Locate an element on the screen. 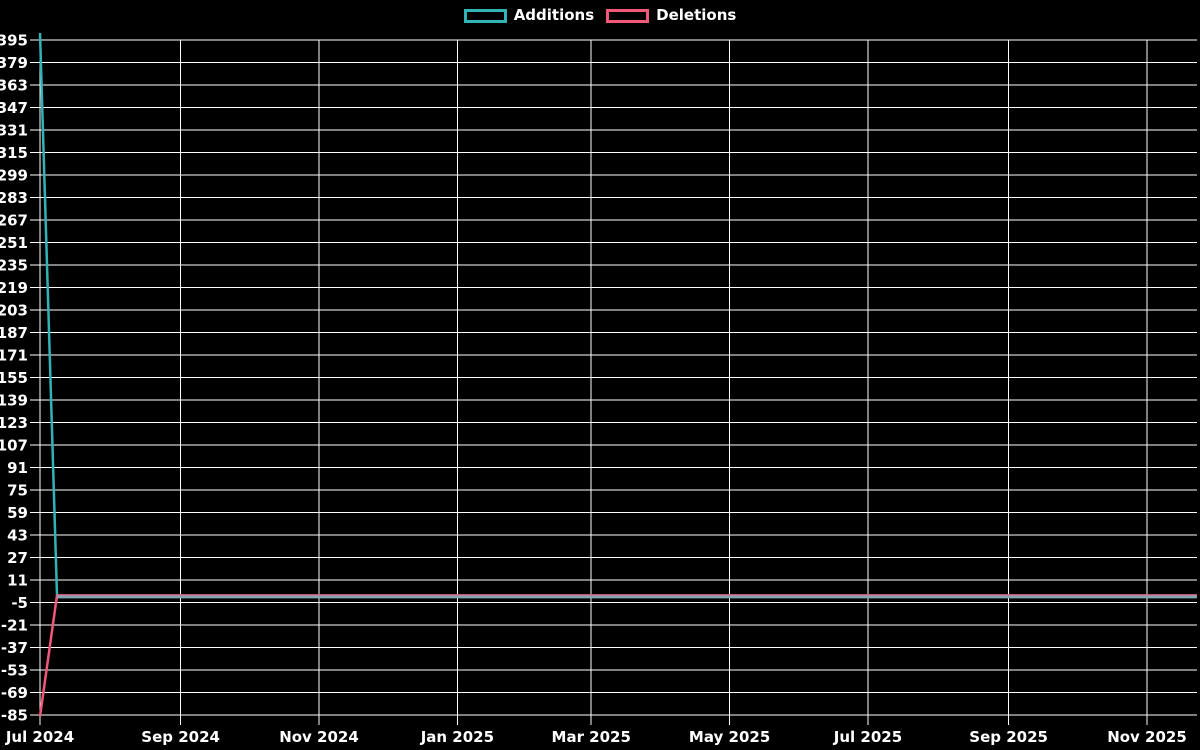  legend-item-additions: Additions is located at coordinates (529, 15).